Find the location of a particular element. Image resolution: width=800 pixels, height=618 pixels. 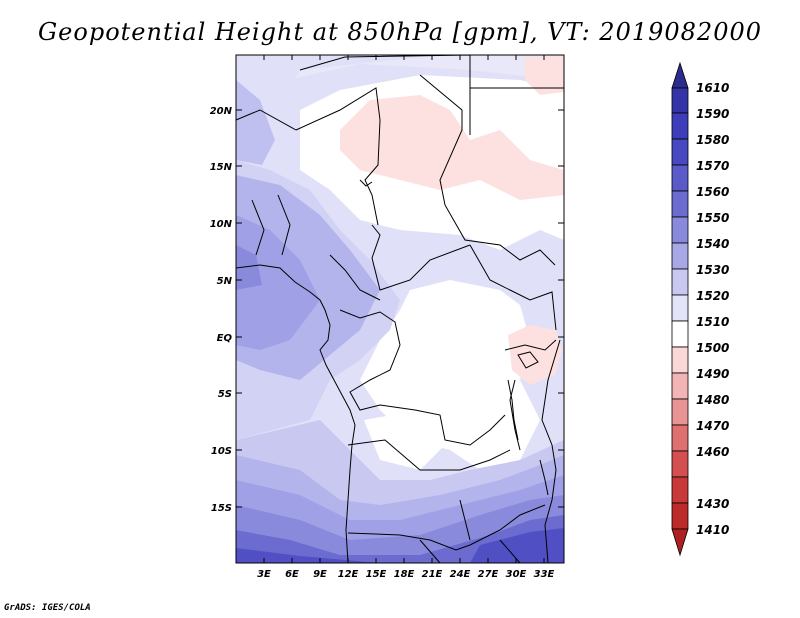

lat-label: 15S is located at coordinates (221, 508).